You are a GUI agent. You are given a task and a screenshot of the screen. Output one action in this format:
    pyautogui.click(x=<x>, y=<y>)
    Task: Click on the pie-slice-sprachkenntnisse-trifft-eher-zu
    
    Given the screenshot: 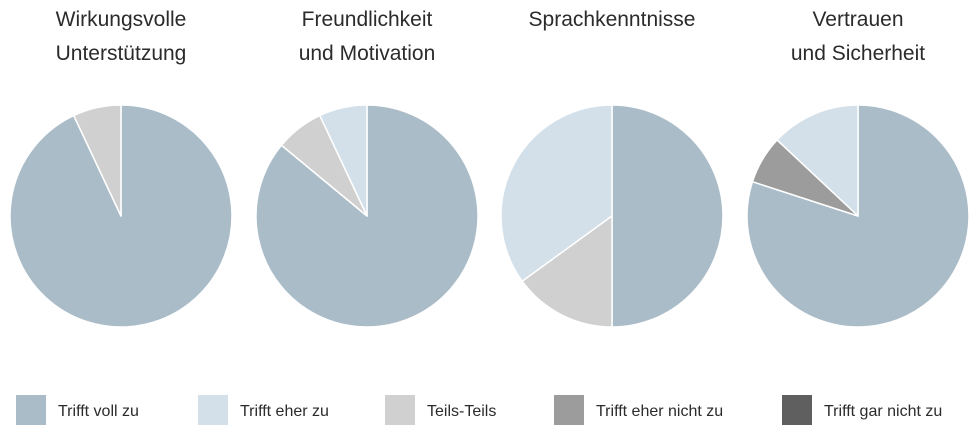 What is the action you would take?
    pyautogui.click(x=556, y=193)
    